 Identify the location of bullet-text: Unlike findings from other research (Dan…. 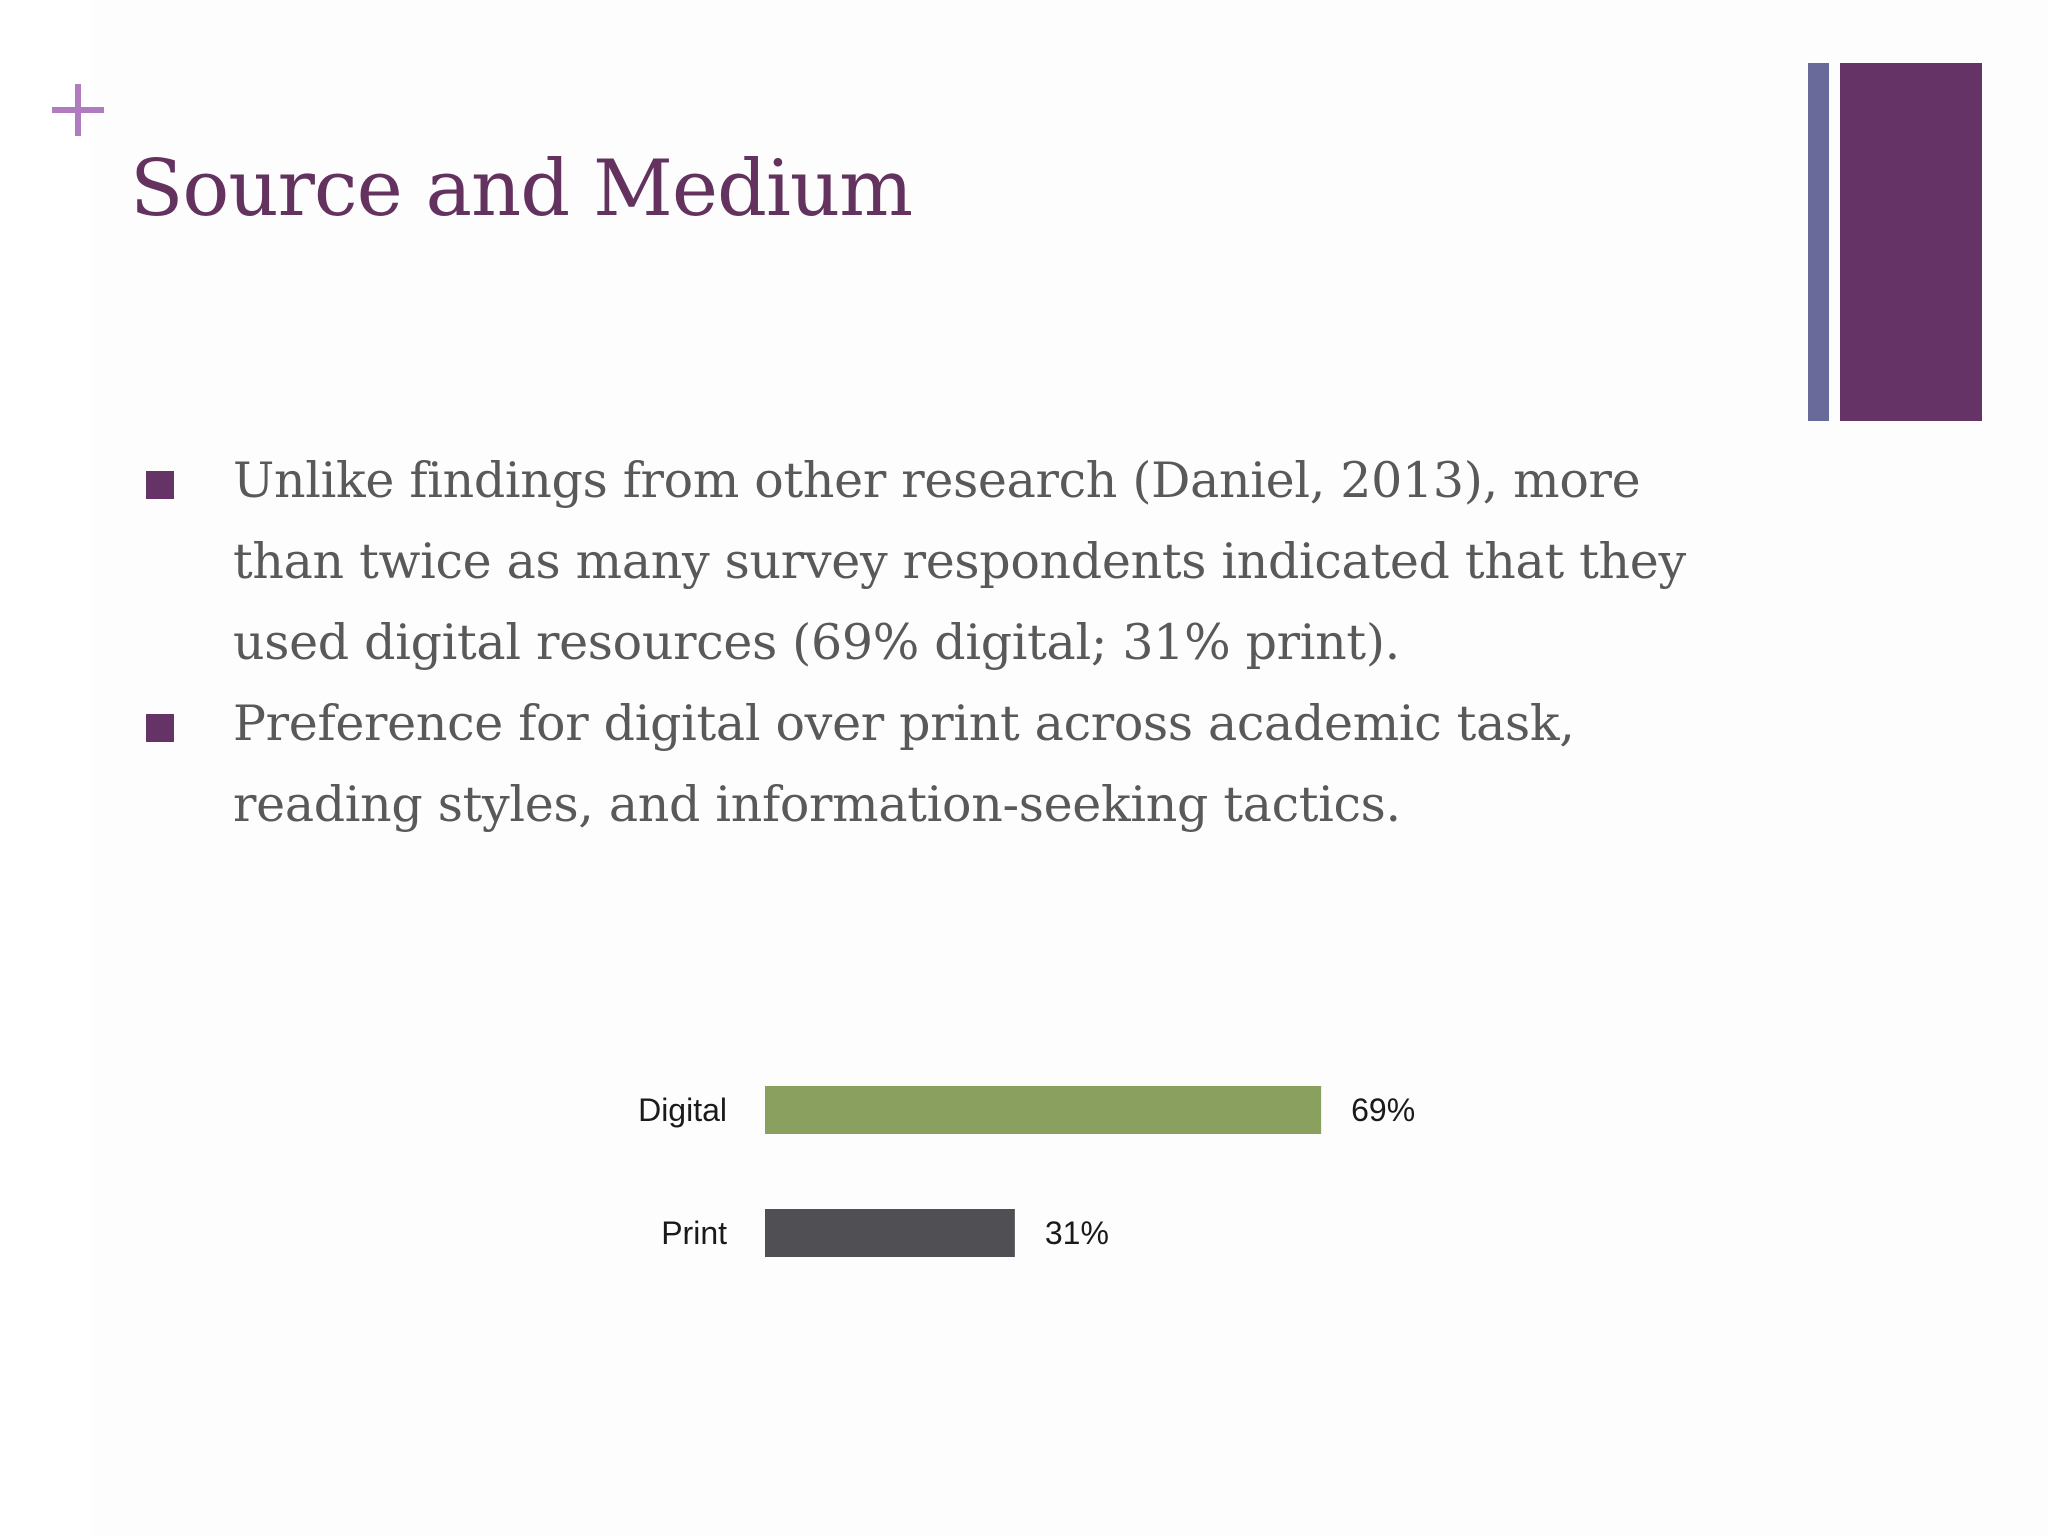
(959, 561).